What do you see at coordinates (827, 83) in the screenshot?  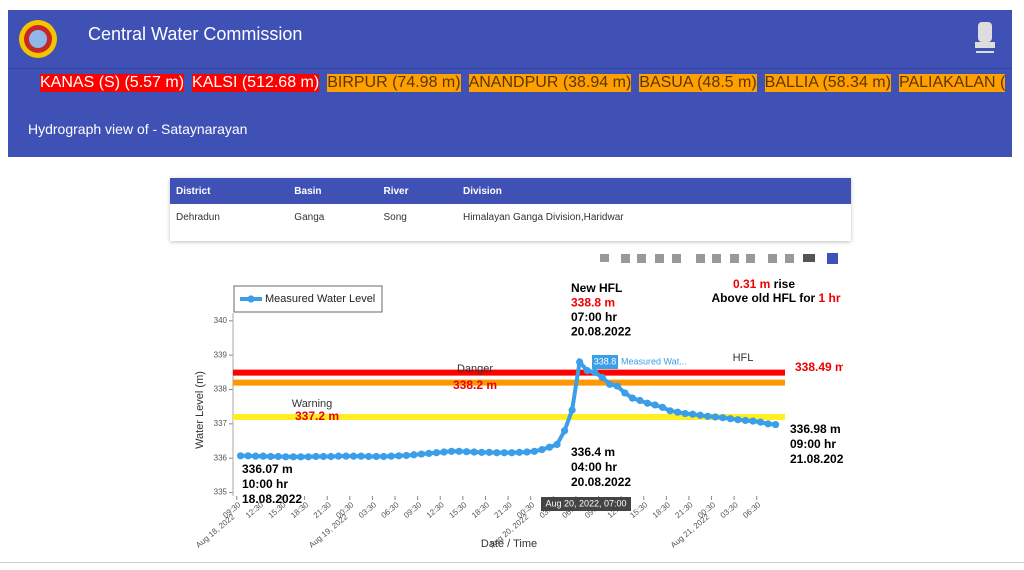 I see `station-button: BALLIA (58.34 m)` at bounding box center [827, 83].